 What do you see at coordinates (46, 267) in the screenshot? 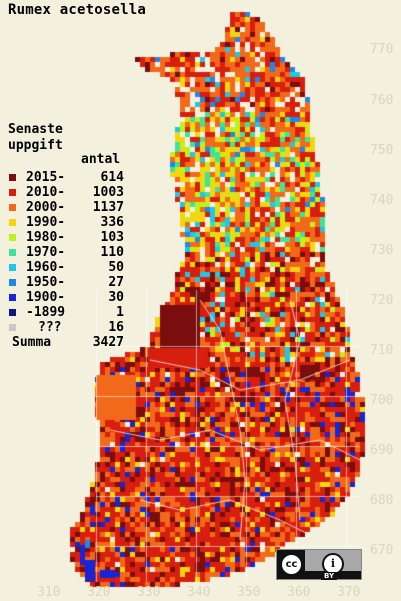
I see `legend-label: 1960-` at bounding box center [46, 267].